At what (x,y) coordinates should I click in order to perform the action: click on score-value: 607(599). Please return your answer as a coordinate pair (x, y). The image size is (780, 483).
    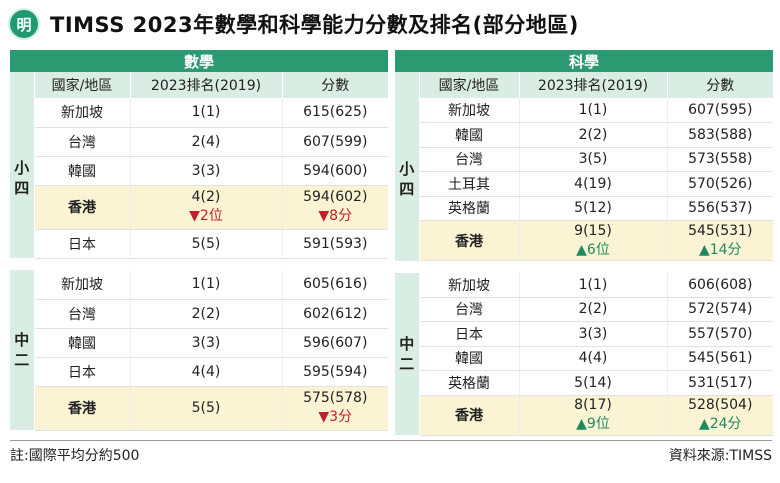
    Looking at the image, I should click on (335, 141).